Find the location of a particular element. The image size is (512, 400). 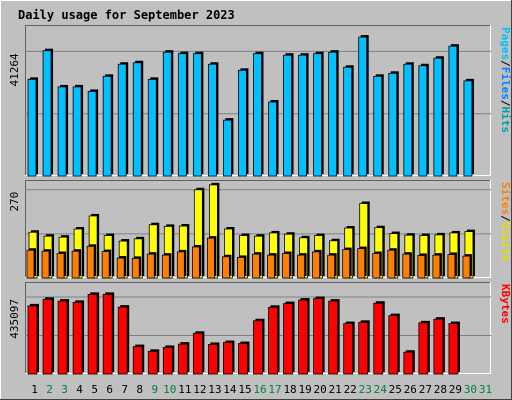

hits-legend-entry-0: Pages is located at coordinates (505, 43).